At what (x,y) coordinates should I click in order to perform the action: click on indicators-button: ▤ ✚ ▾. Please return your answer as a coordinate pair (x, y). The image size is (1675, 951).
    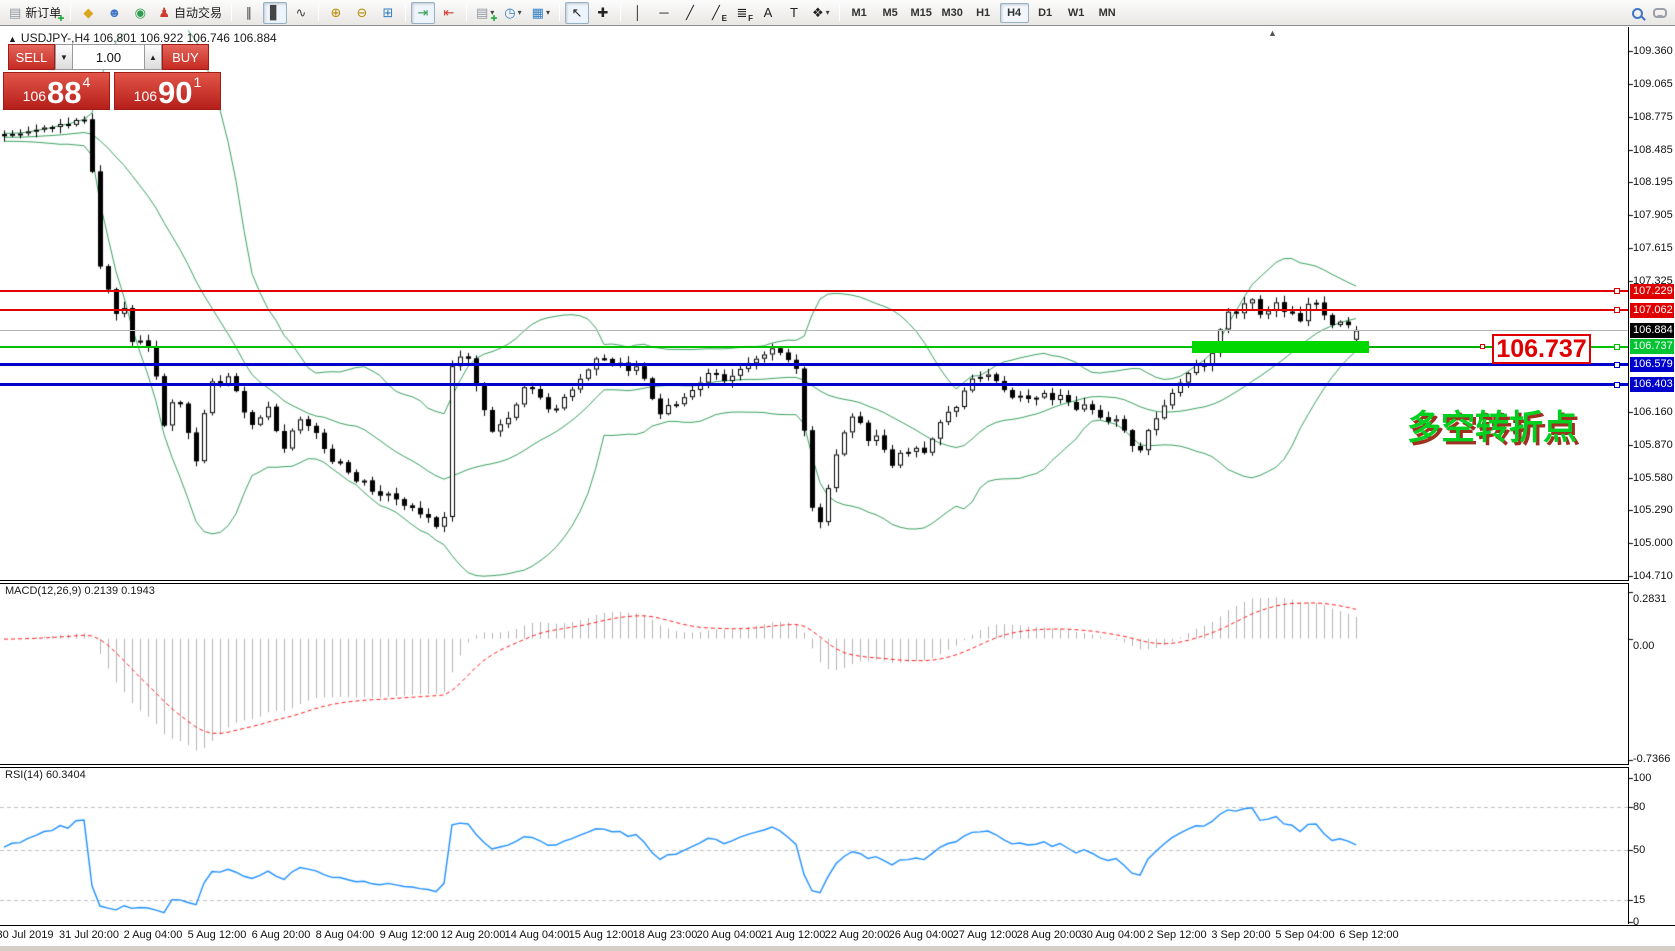
    Looking at the image, I should click on (485, 13).